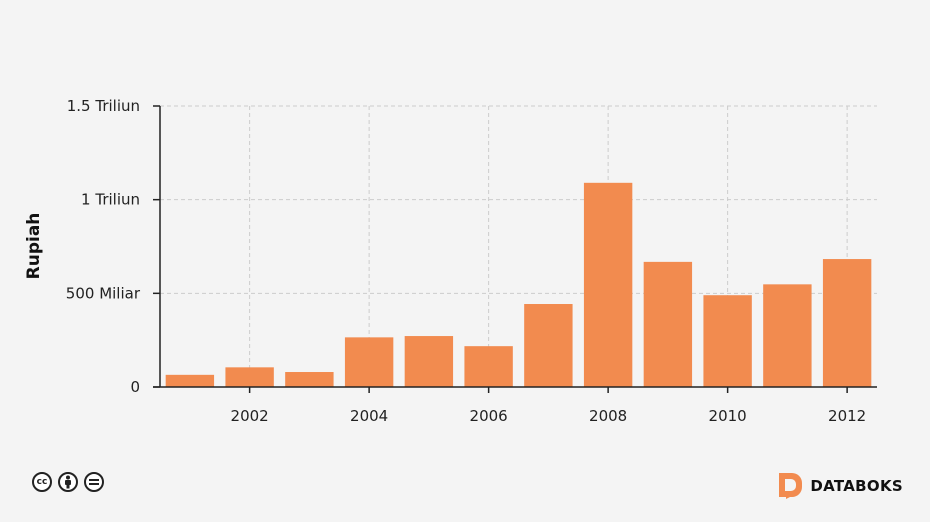  I want to click on bar-2001, so click(190, 380).